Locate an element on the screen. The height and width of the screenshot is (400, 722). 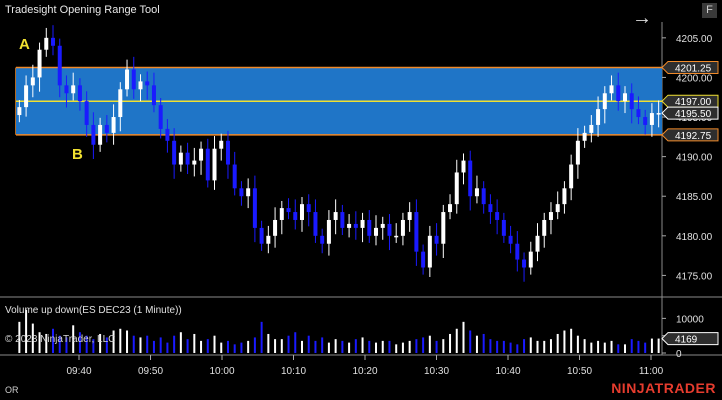
price-label-text: 4197.00 is located at coordinates (693, 102).